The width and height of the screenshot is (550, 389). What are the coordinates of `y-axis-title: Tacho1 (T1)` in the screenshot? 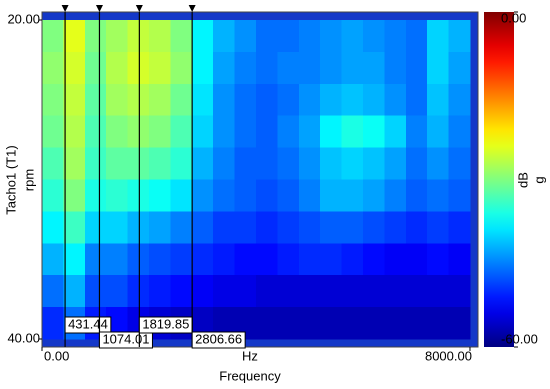 It's located at (10, 179).